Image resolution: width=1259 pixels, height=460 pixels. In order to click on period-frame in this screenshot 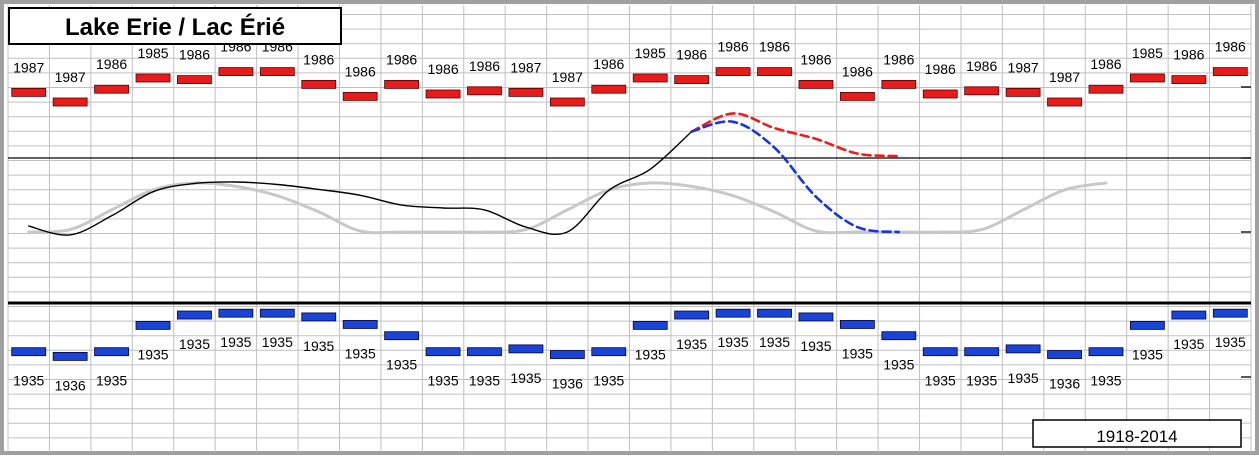, I will do `click(1137, 433)`.